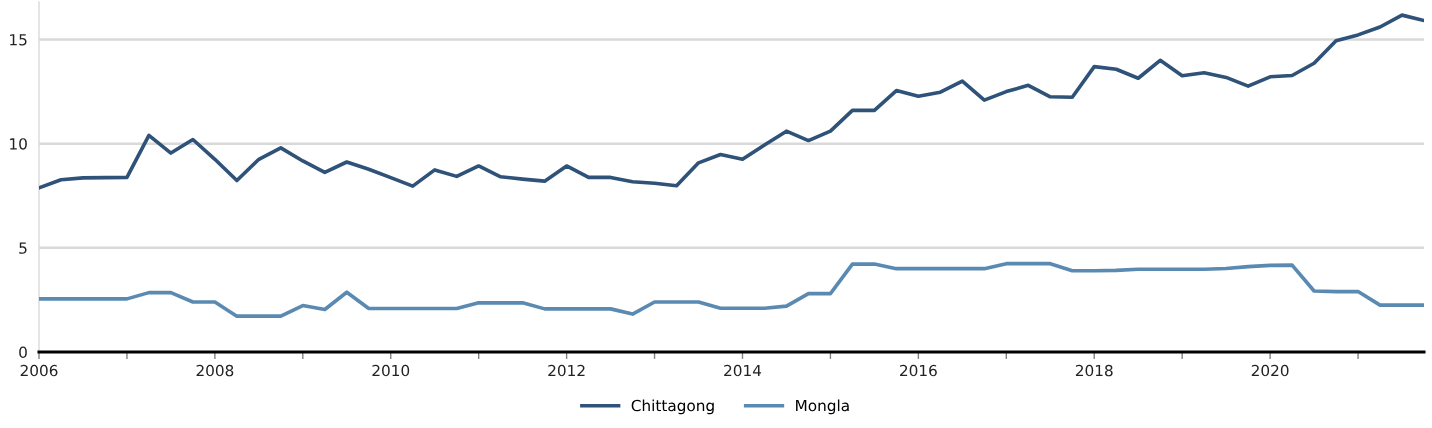  Describe the element at coordinates (566, 370) in the screenshot. I see `x-tick-label: 2012` at that location.